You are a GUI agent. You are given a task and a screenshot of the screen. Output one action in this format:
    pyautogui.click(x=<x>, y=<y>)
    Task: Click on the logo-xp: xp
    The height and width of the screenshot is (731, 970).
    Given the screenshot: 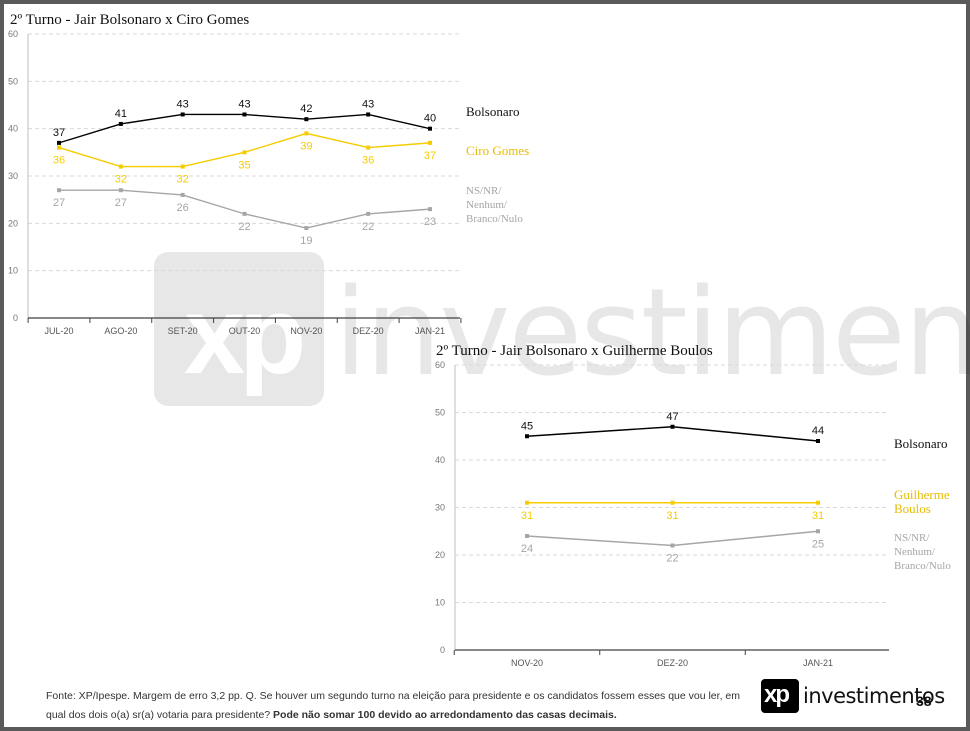 What is the action you would take?
    pyautogui.click(x=777, y=694)
    